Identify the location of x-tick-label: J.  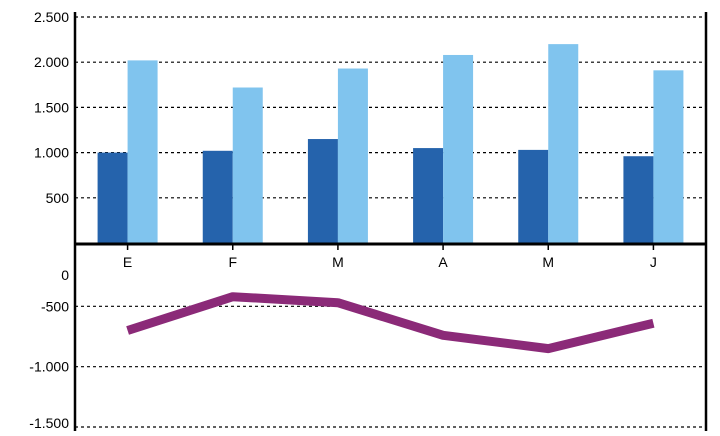
(653, 262).